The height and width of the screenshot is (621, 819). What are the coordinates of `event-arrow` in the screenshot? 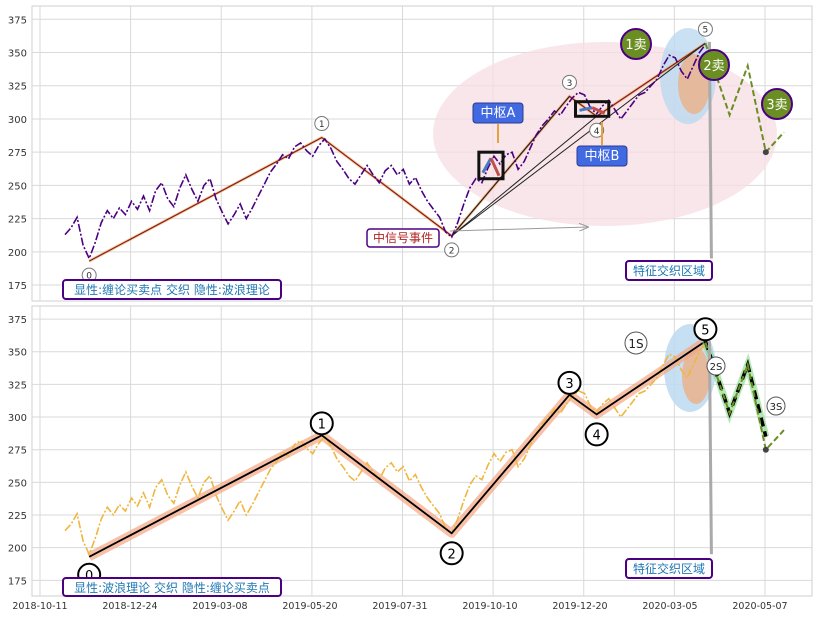 It's located at (518, 229).